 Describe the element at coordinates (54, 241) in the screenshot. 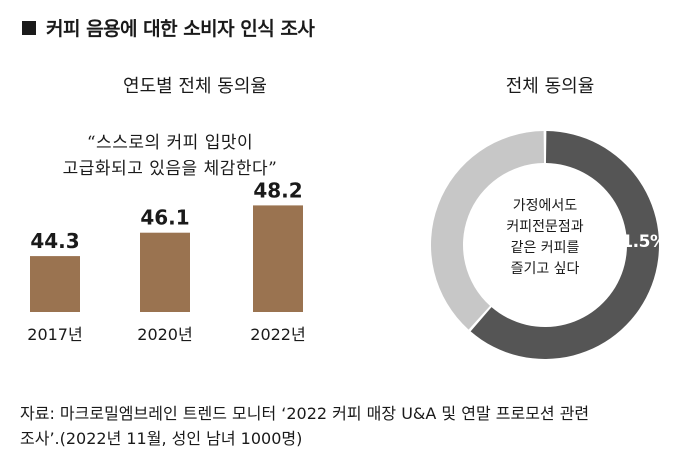

I see `bar-value-label: 44.3` at that location.